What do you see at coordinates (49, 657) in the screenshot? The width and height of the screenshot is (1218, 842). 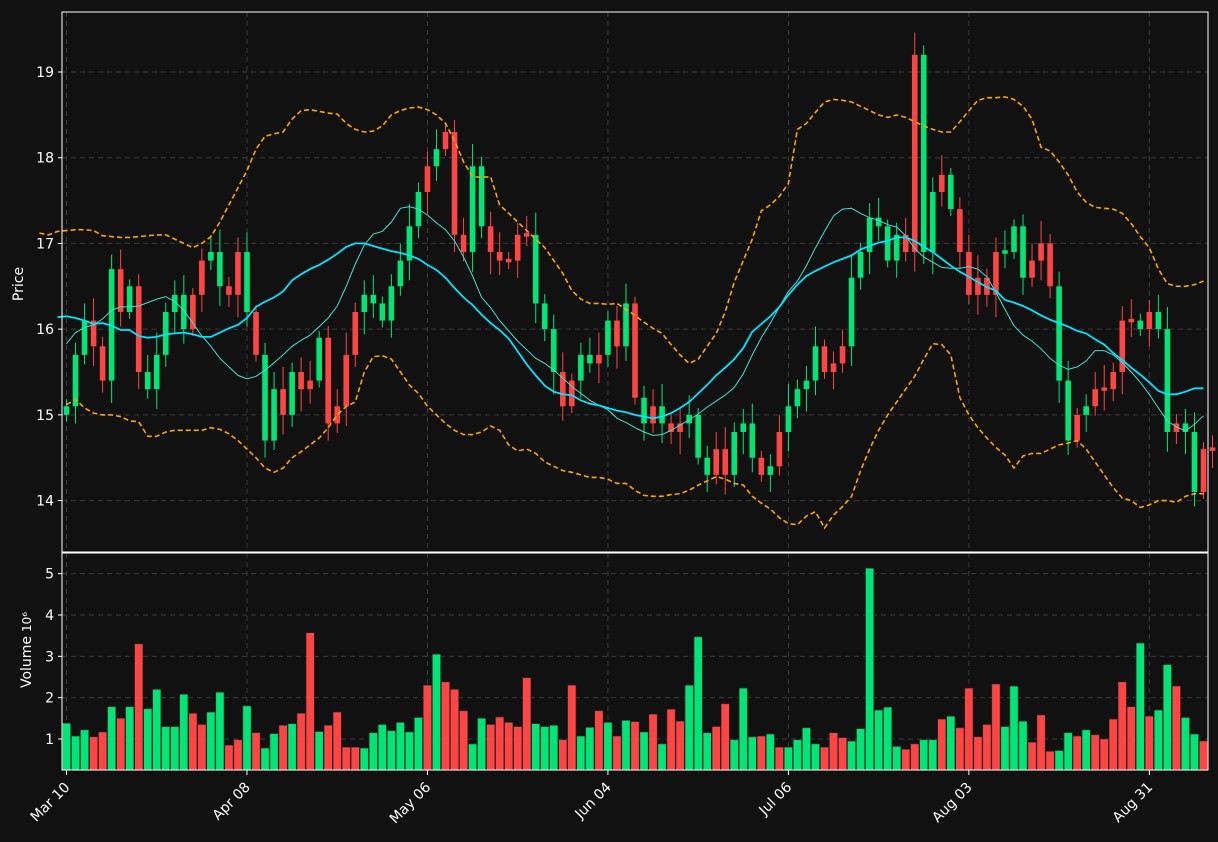 I see `volume-y-tick-label: 3` at bounding box center [49, 657].